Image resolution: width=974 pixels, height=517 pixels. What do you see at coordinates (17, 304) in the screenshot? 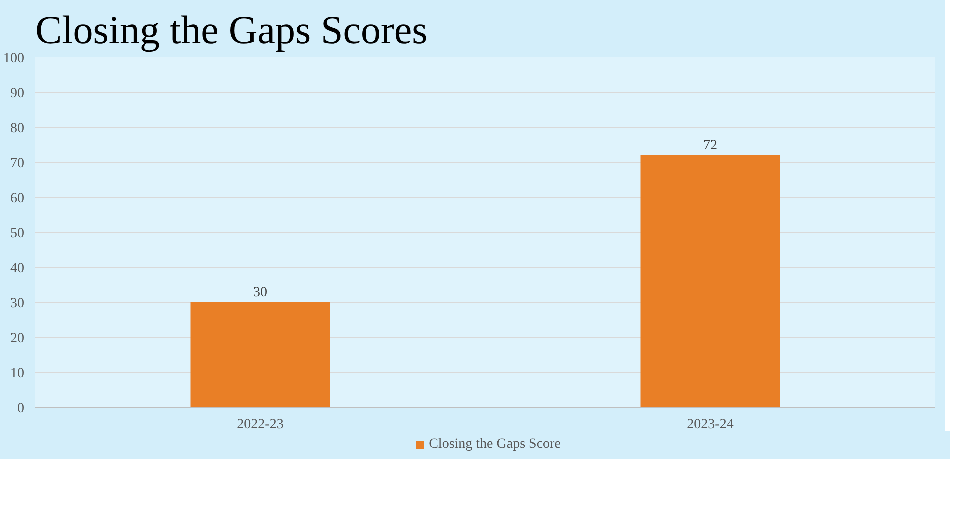
I see `y-tick-label: 30` at bounding box center [17, 304].